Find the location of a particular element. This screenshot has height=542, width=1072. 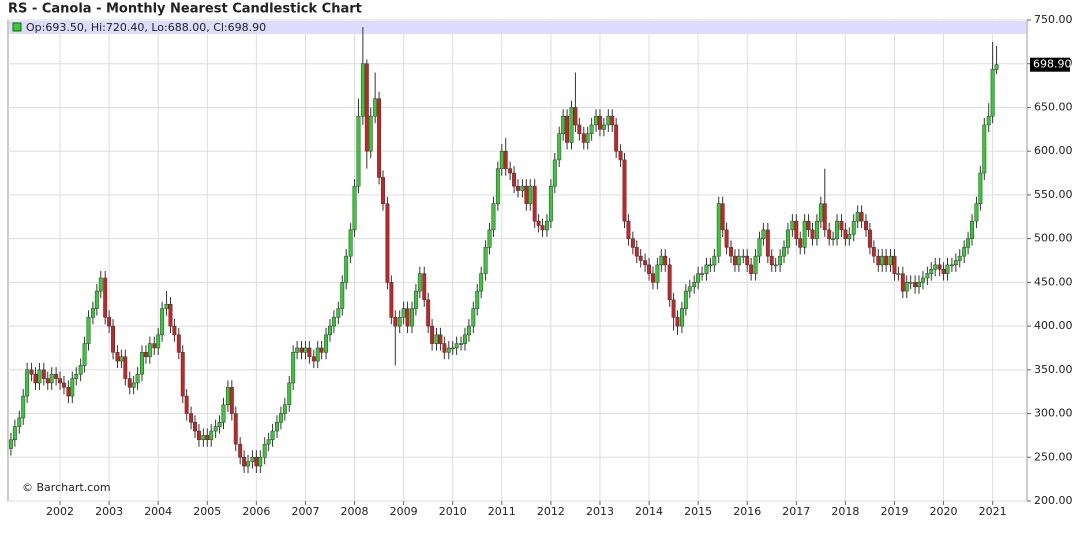

x-tick-label: 2014 is located at coordinates (649, 511).